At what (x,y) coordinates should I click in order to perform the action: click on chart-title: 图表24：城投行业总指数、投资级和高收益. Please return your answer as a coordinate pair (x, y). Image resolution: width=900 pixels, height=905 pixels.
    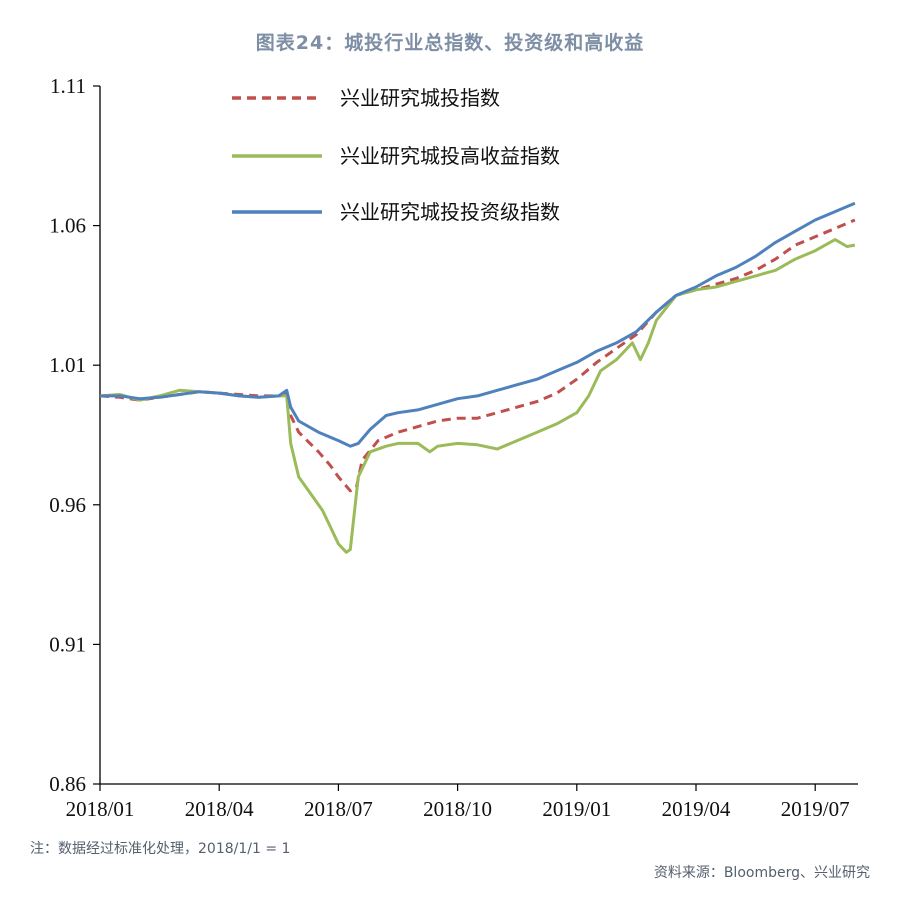
    Looking at the image, I should click on (450, 43).